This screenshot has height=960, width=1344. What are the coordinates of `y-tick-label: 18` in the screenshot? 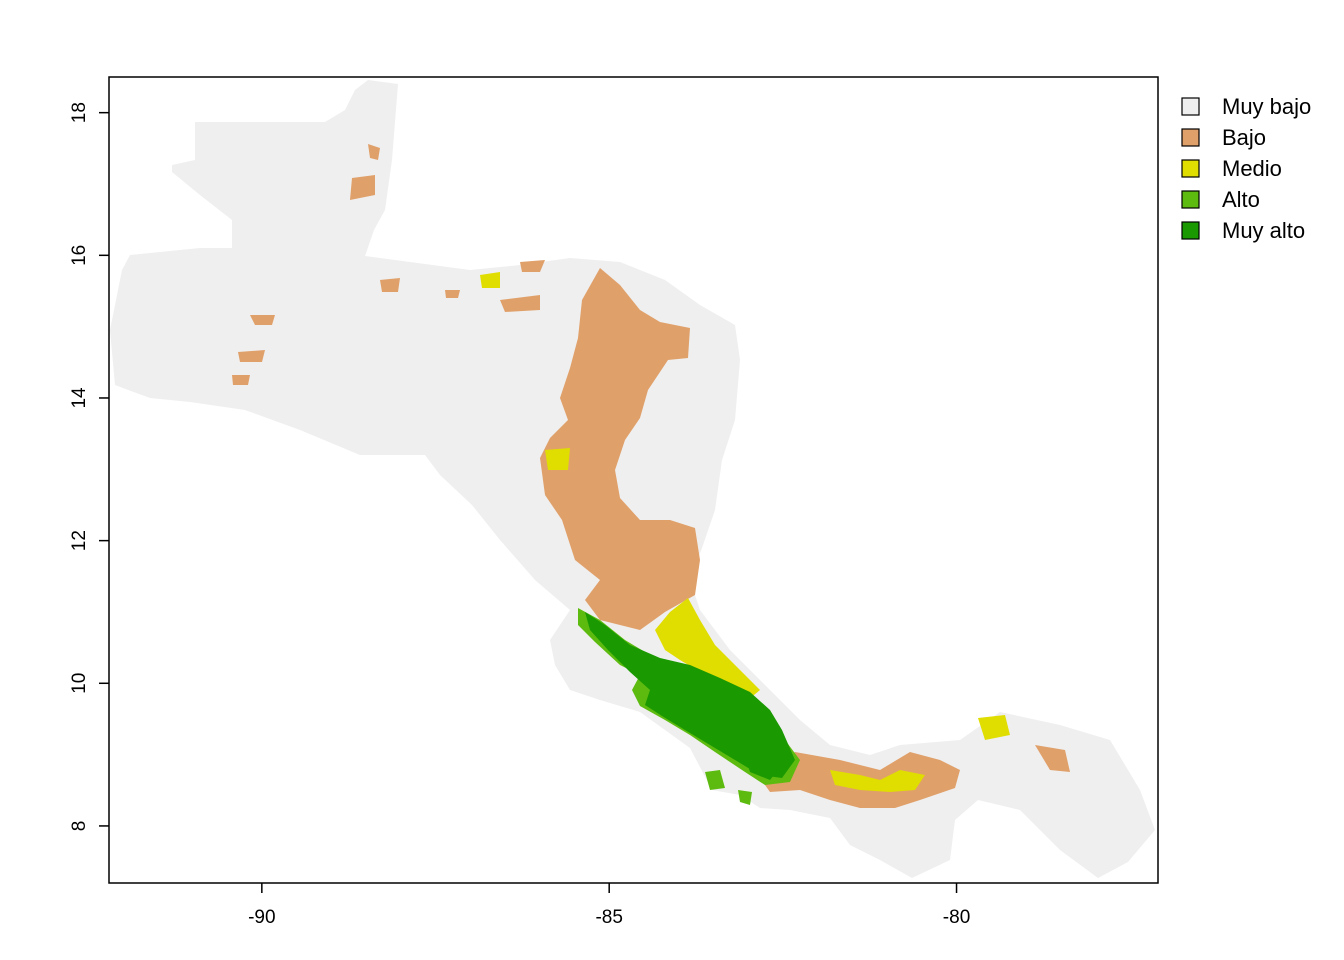 It's located at (79, 112).